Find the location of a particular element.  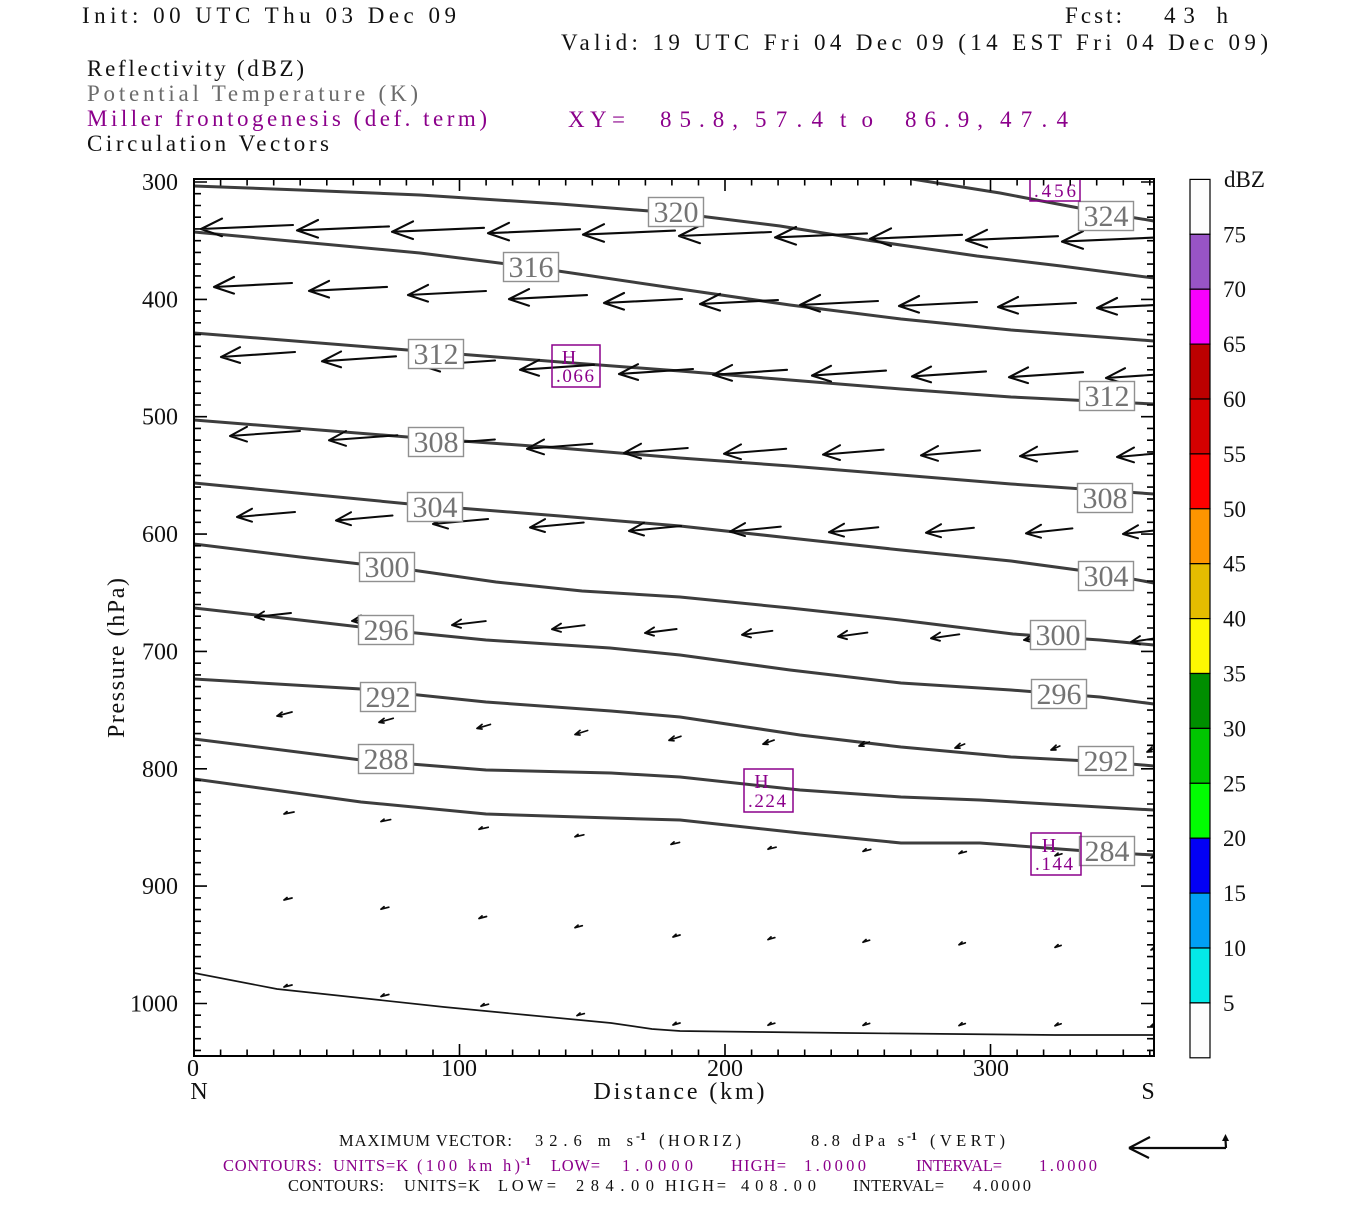

svg-text: 316 is located at coordinates (531, 267).